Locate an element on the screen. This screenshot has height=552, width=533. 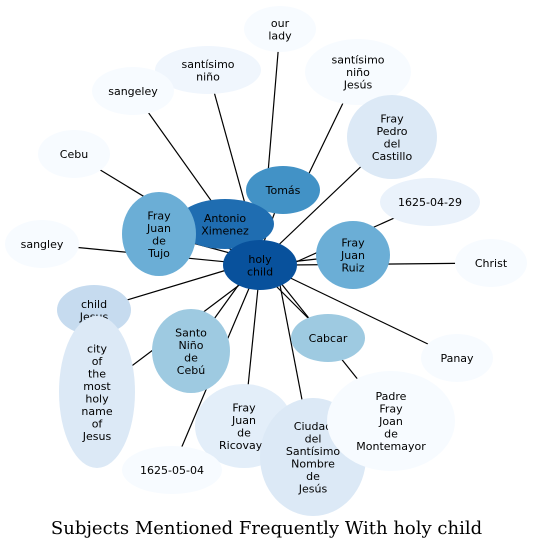
node-sangley-label-line: sangley is located at coordinates (42, 244).